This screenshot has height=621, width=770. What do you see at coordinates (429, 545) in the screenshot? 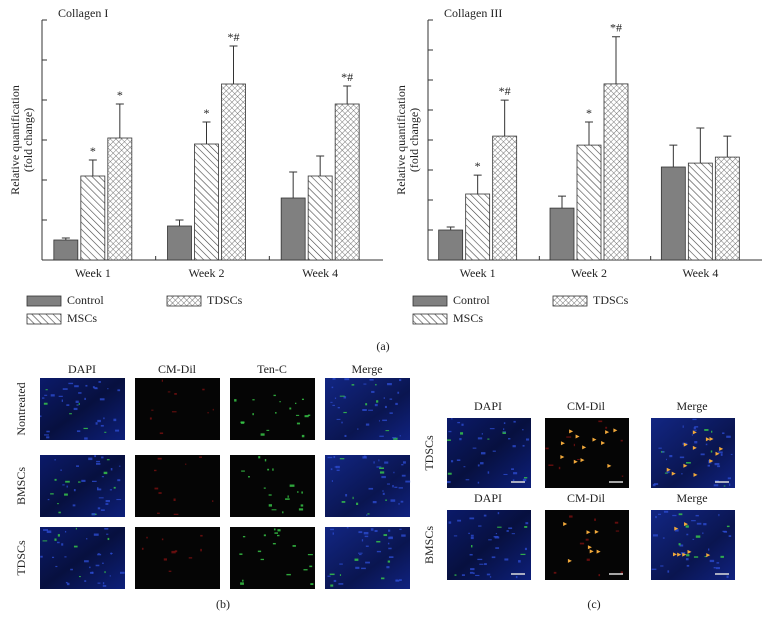
I see `row-header: BMSCs` at bounding box center [429, 545].